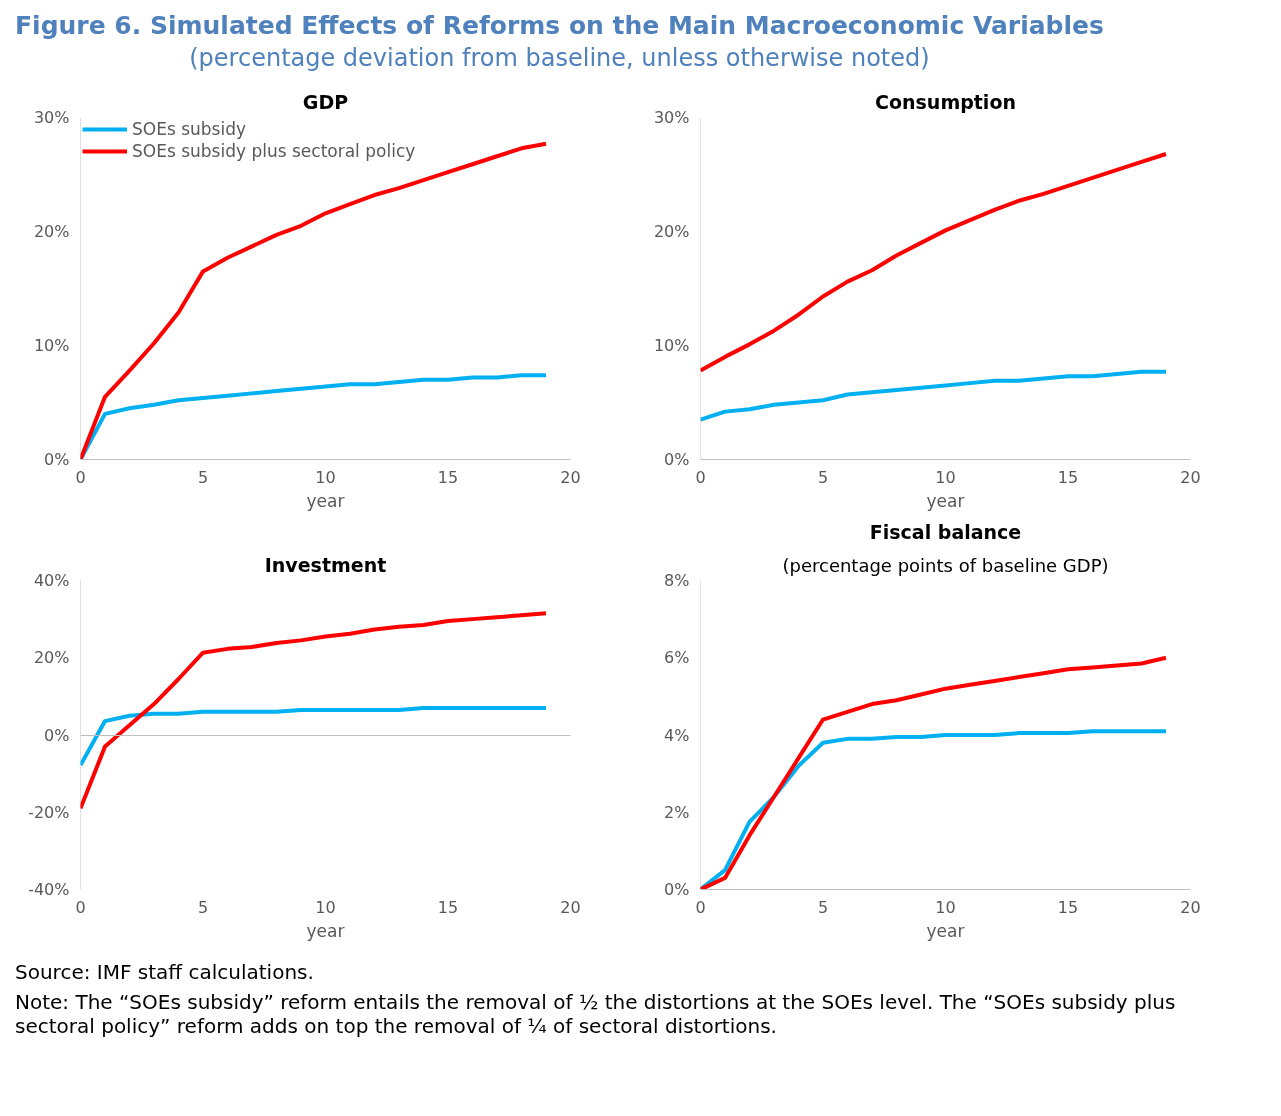 This screenshot has width=1281, height=1116. What do you see at coordinates (677, 735) in the screenshot?
I see `y-tick-label: 4%` at bounding box center [677, 735].